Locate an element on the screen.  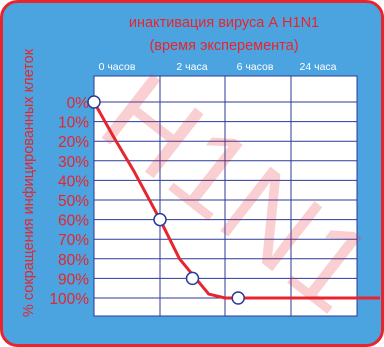
x-axis-ticks: 0 часов 2 часа 6 часов 24 часа is located at coordinates (218, 67).